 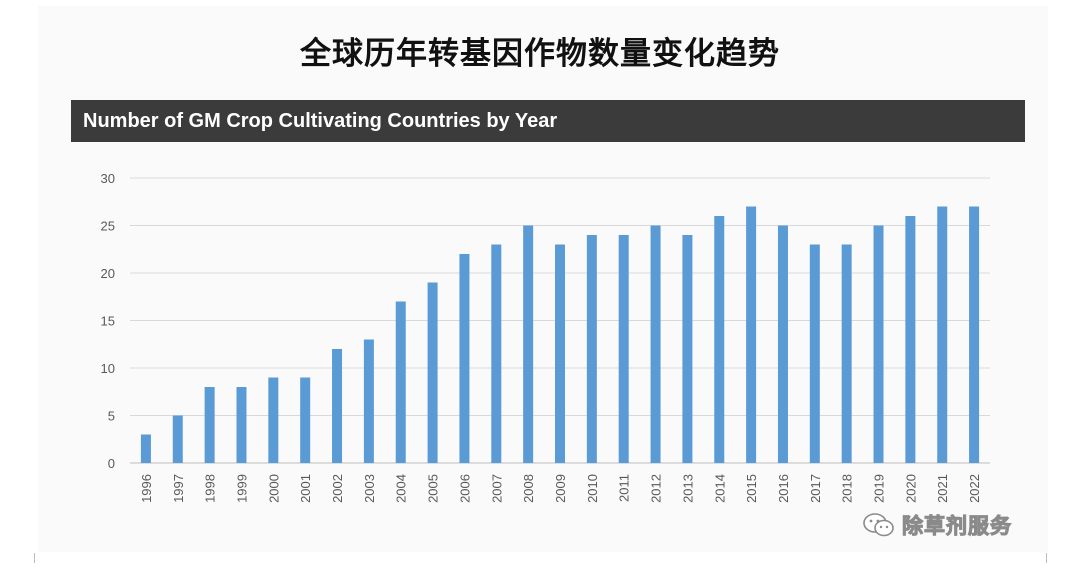 I want to click on x-tick-label: 2006, so click(x=464, y=488).